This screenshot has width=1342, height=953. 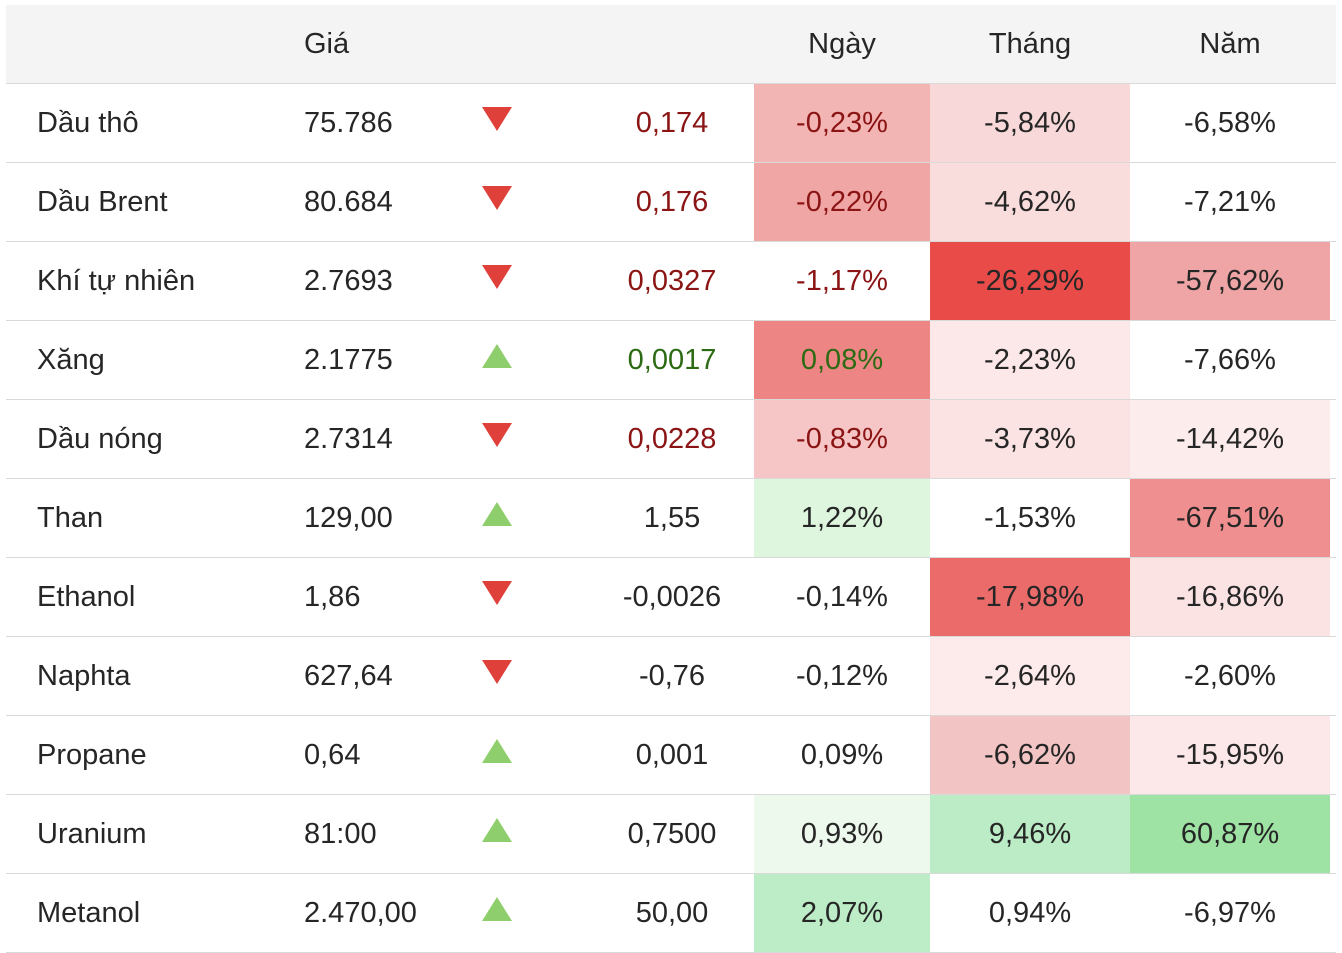 What do you see at coordinates (88, 122) in the screenshot?
I see `commodity-name: Dầu thô` at bounding box center [88, 122].